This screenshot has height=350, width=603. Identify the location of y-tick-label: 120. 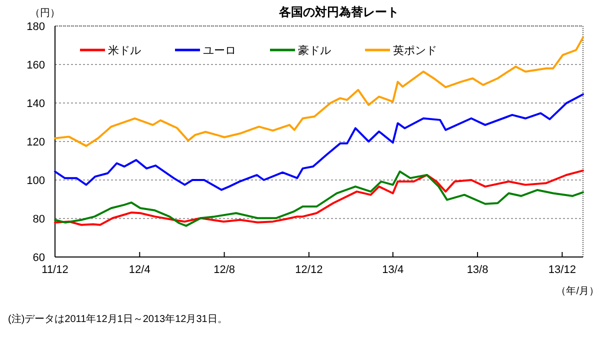
(35, 142).